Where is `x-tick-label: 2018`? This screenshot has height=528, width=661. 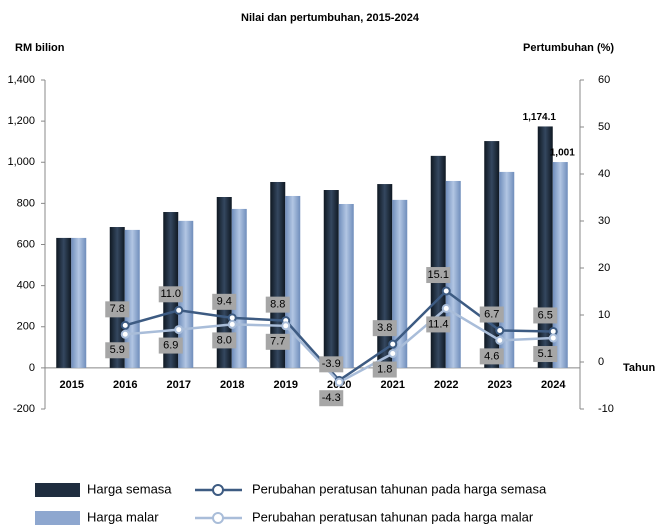 x-tick-label: 2018 is located at coordinates (232, 385).